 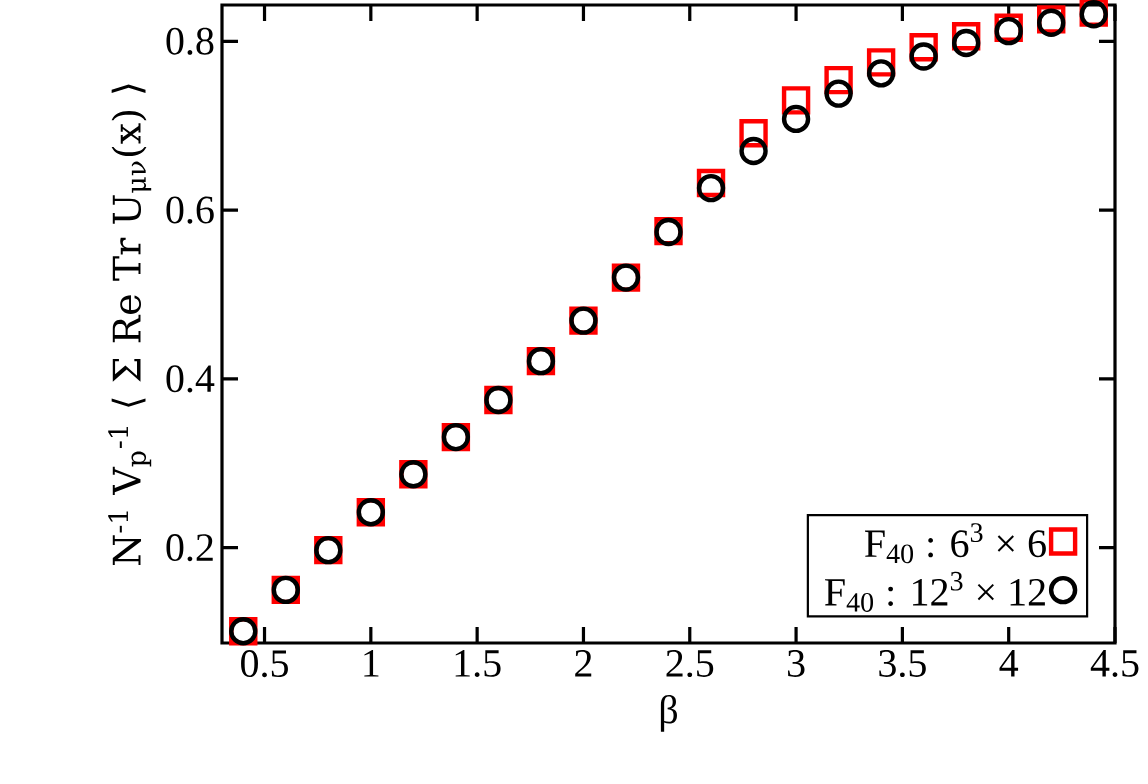 What do you see at coordinates (690, 664) in the screenshot?
I see `x-tick-label: 2.5` at bounding box center [690, 664].